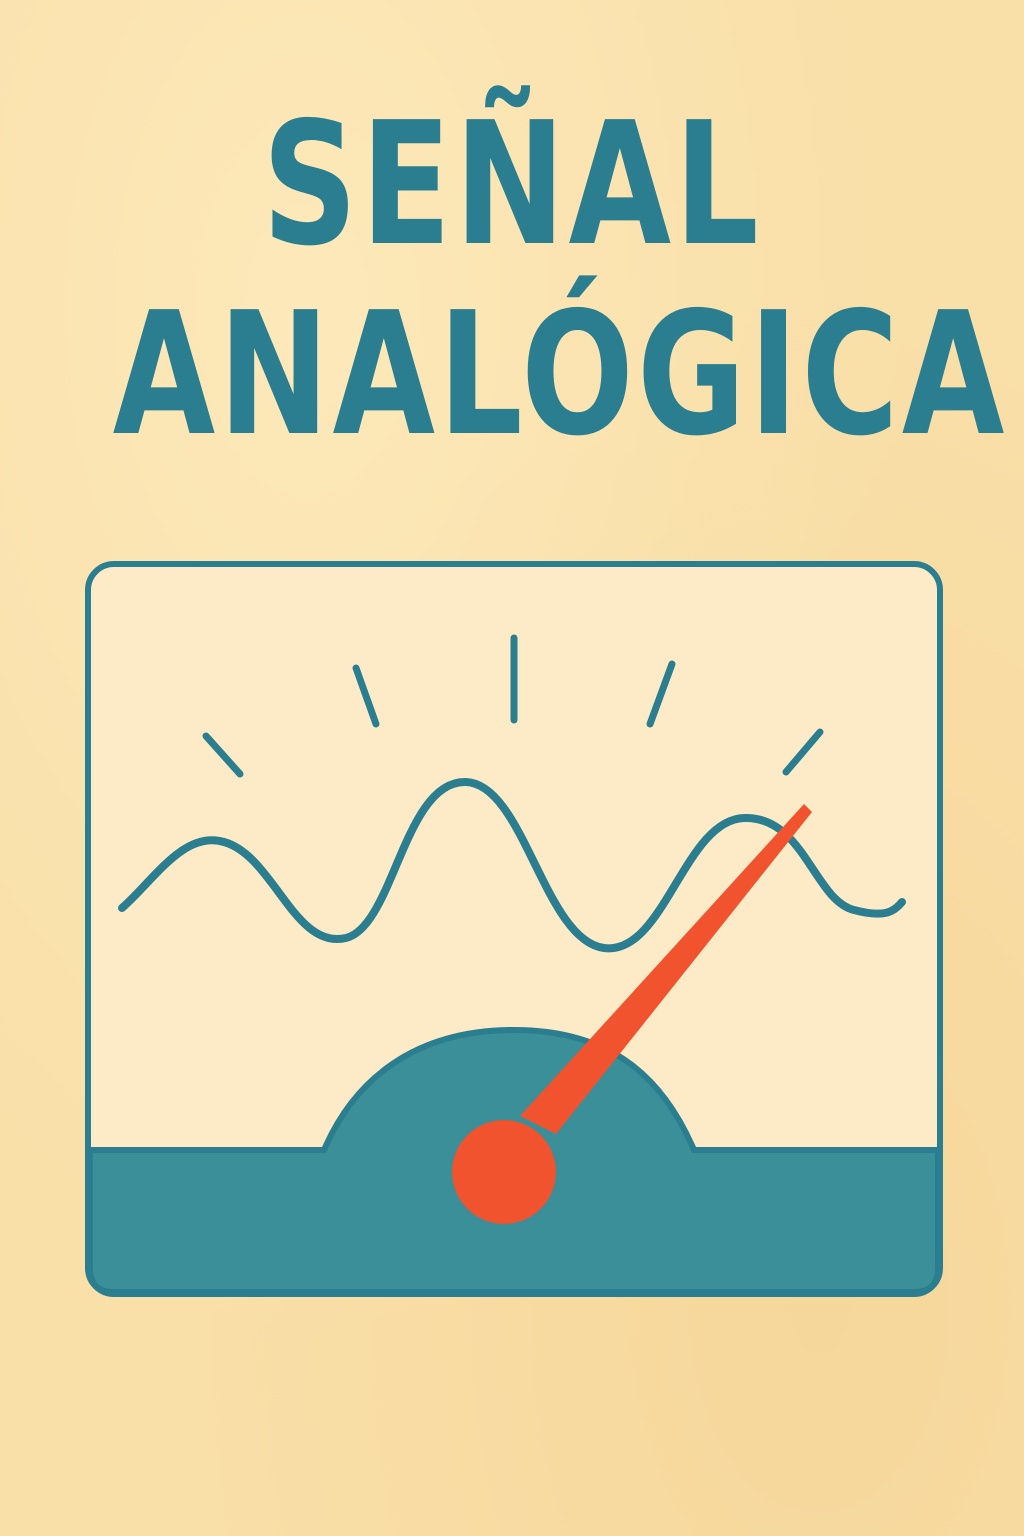 Image resolution: width=1024 pixels, height=1536 pixels. I want to click on gauge-needle-icon, so click(632, 1014).